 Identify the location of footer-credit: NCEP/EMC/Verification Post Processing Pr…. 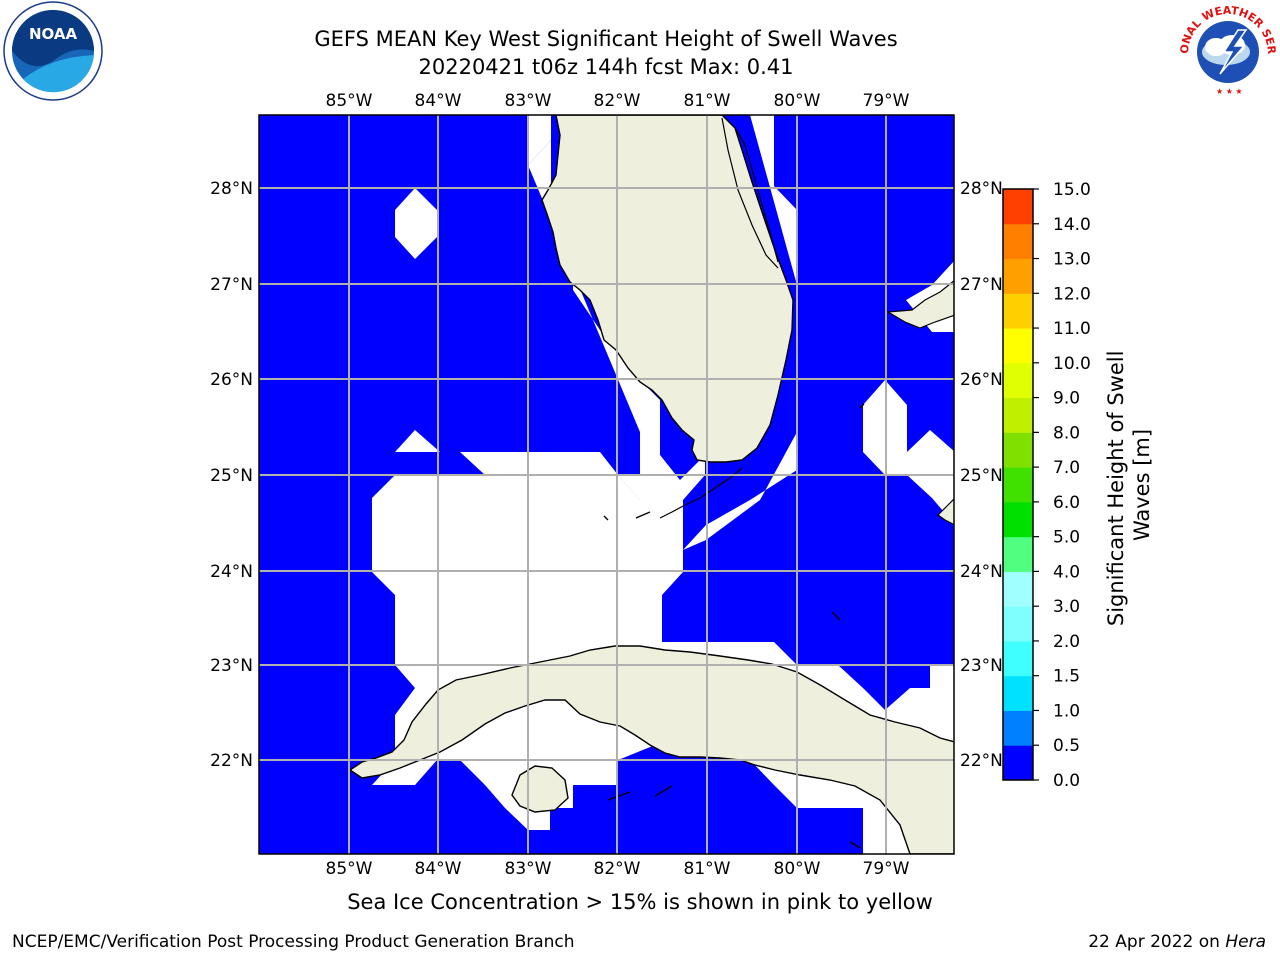
(293, 942).